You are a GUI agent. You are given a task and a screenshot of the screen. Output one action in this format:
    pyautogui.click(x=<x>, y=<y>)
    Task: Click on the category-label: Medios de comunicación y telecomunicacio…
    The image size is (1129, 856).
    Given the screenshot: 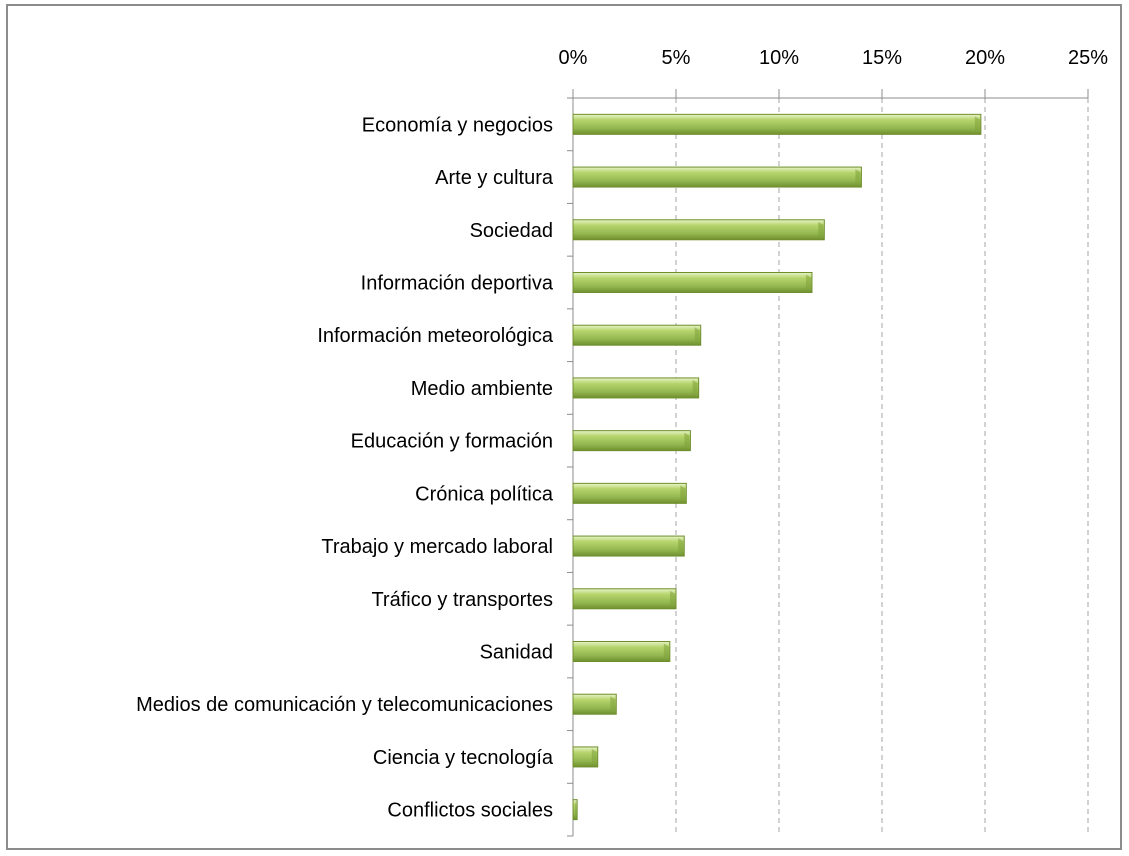 What is the action you would take?
    pyautogui.click(x=344, y=705)
    